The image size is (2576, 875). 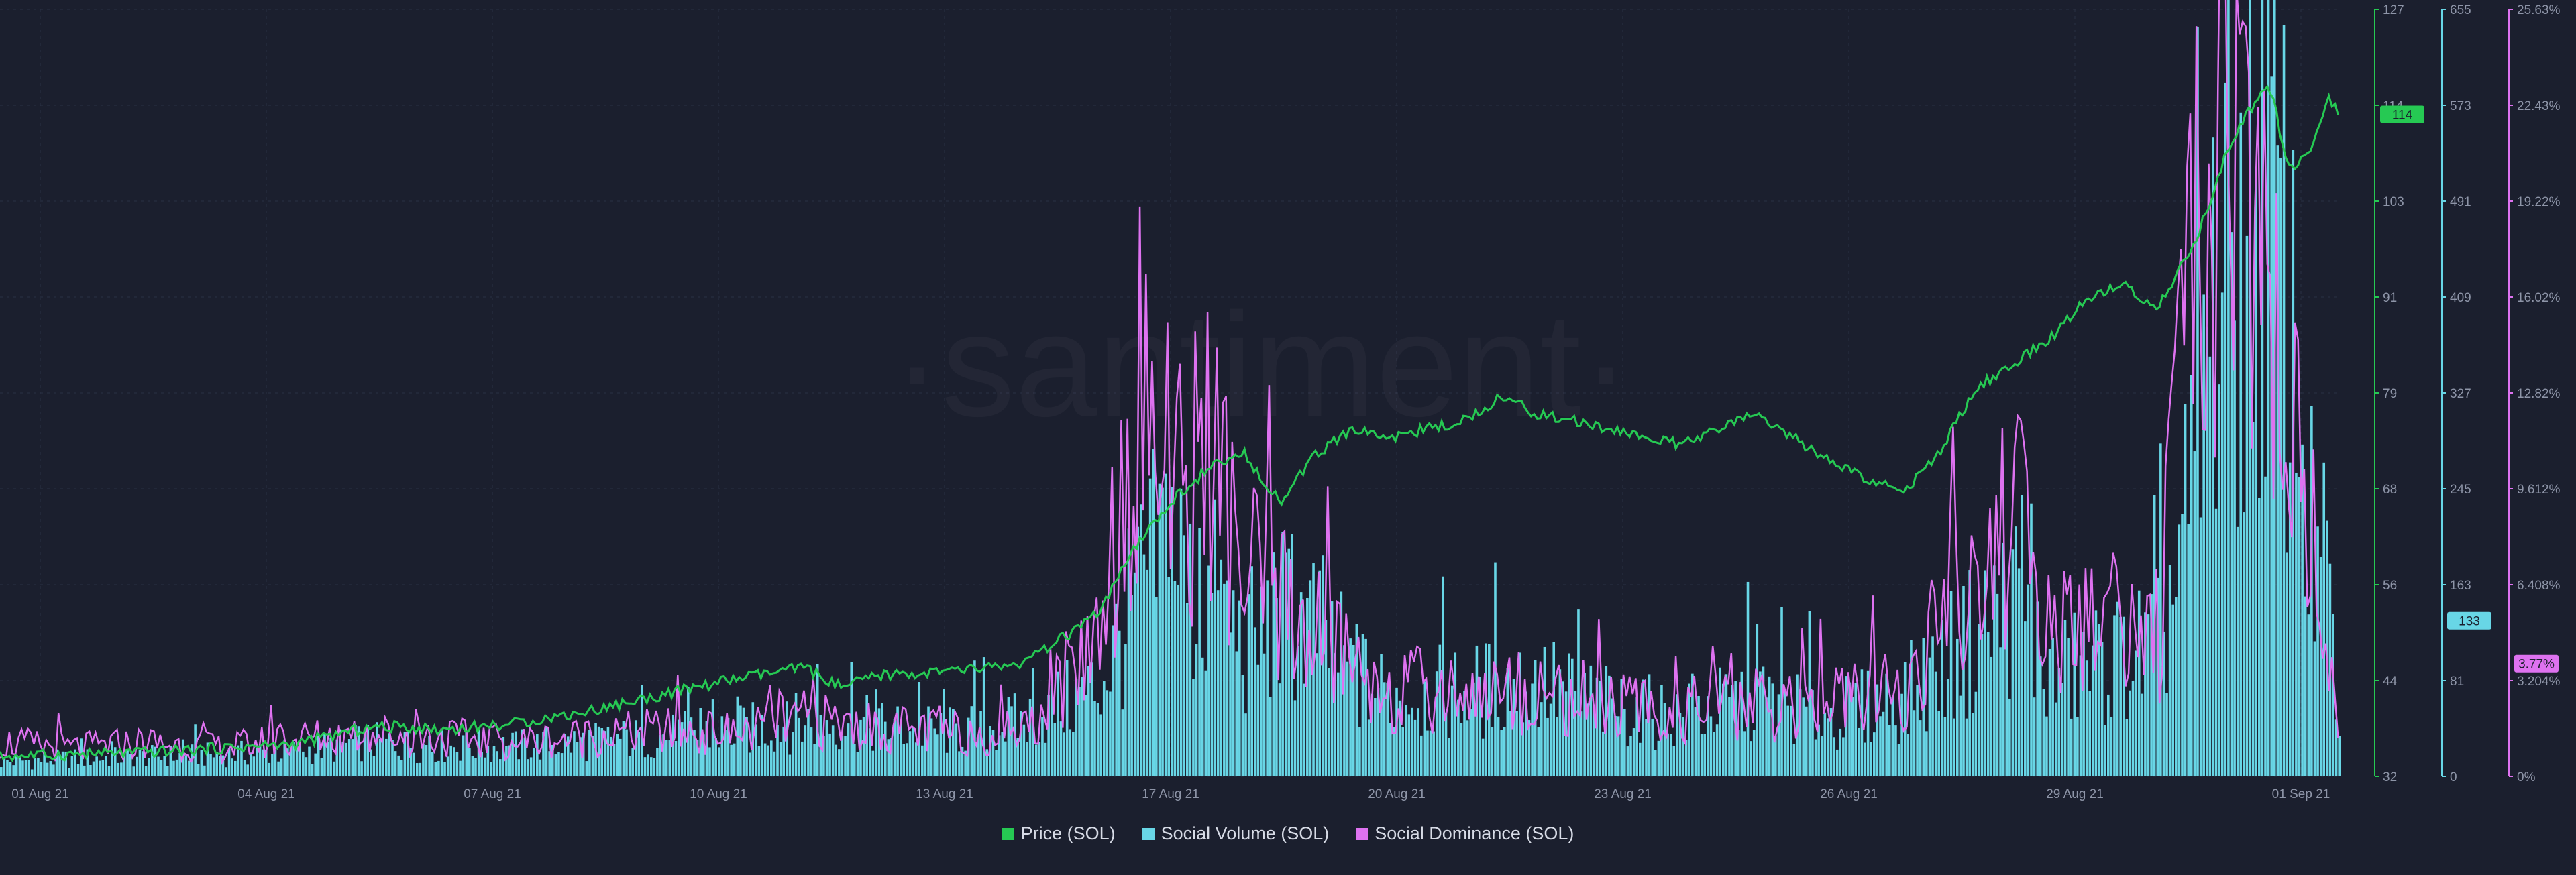 What do you see at coordinates (1008, 833) in the screenshot?
I see `price-swatch` at bounding box center [1008, 833].